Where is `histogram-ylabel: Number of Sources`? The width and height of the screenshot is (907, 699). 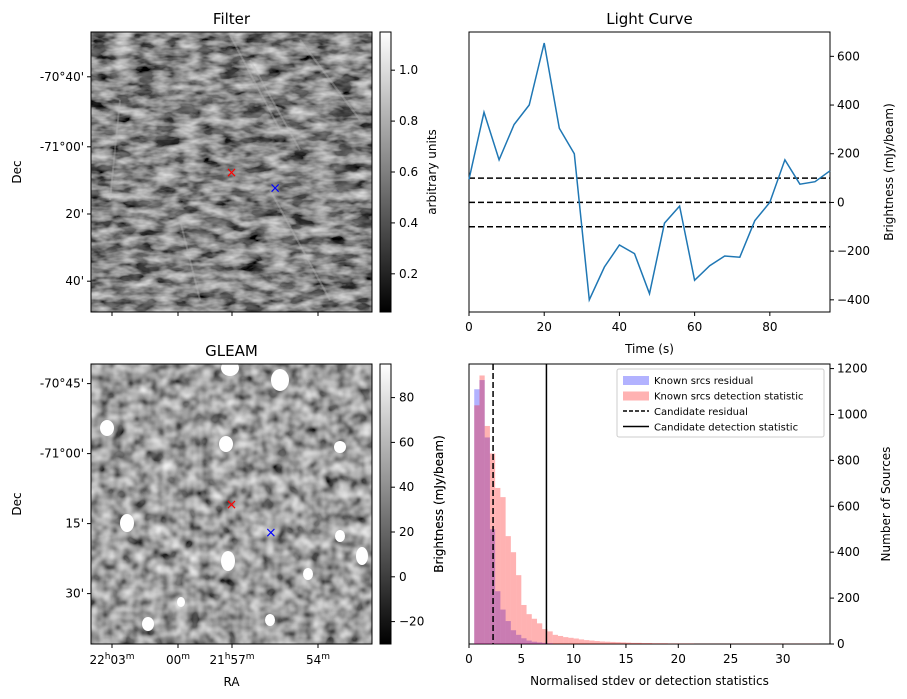
histogram-ylabel: Number of Sources is located at coordinates (886, 504).